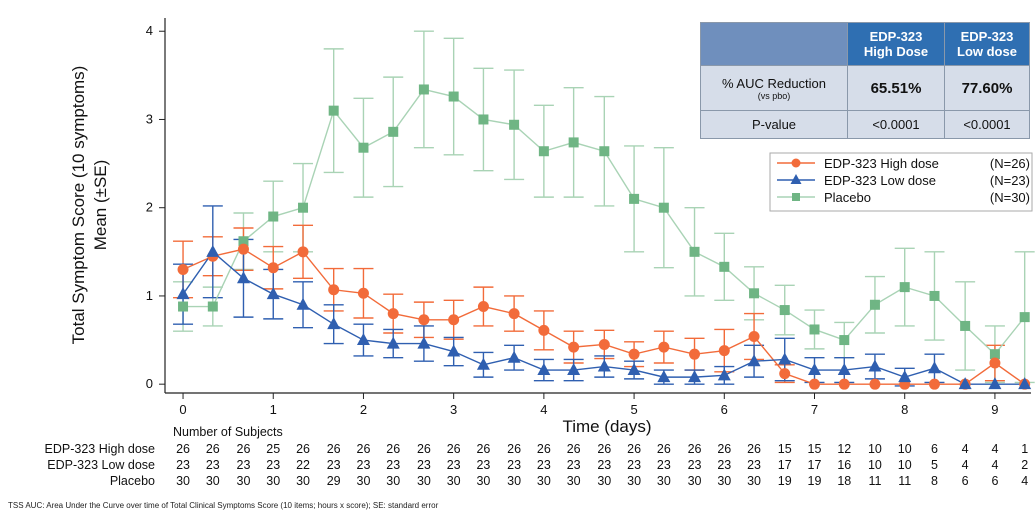  I want to click on auc-value-low: 77.60%, so click(987, 88).